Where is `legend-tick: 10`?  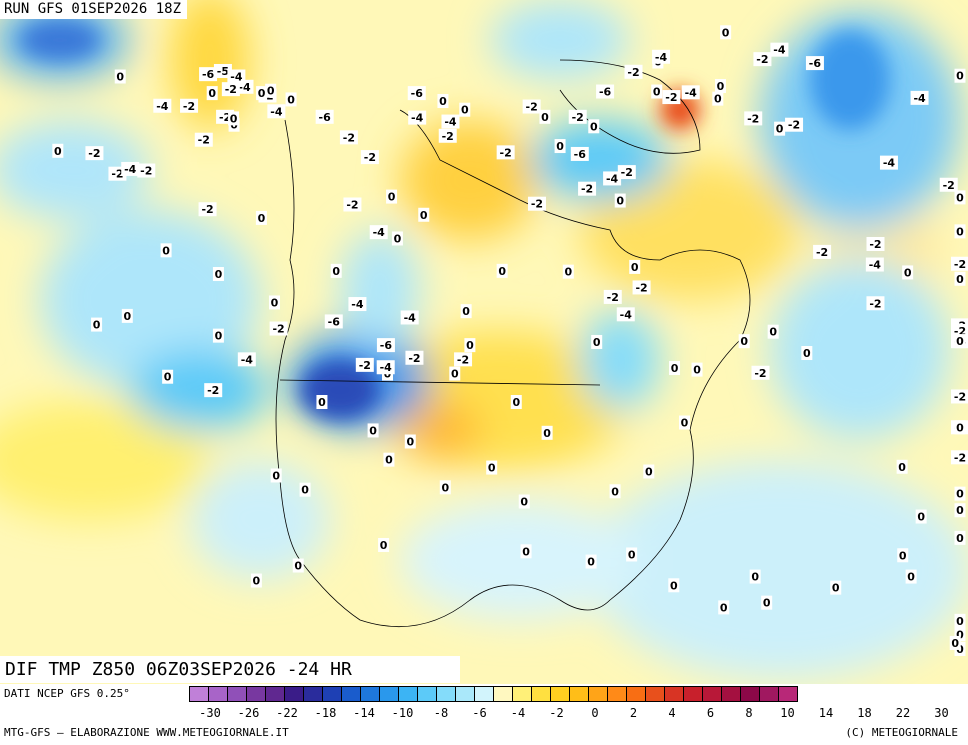 legend-tick: 10 is located at coordinates (787, 713).